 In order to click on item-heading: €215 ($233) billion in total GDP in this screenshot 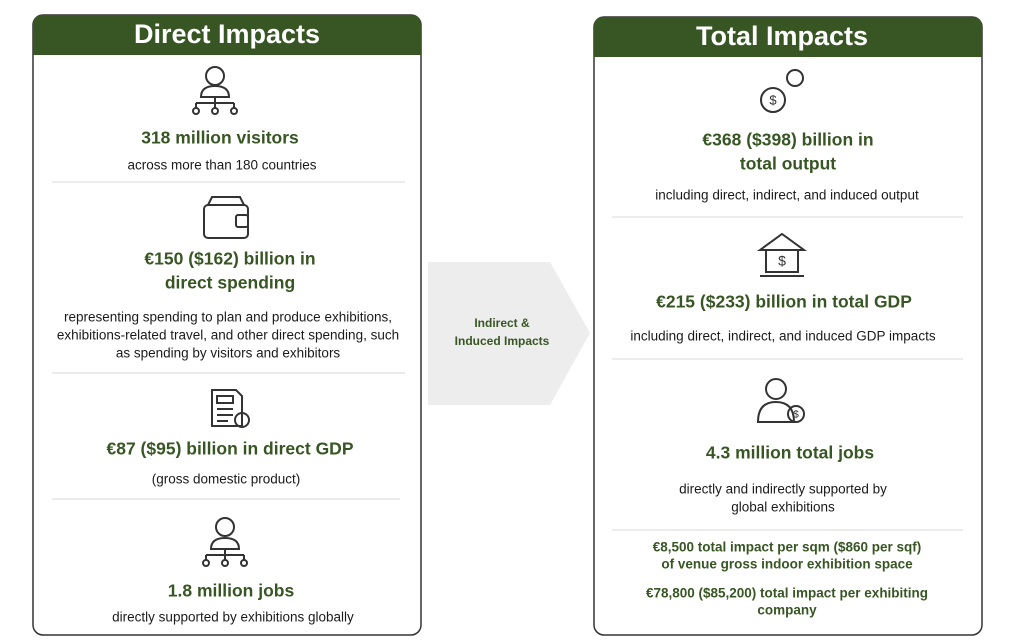, I will do `click(784, 302)`.